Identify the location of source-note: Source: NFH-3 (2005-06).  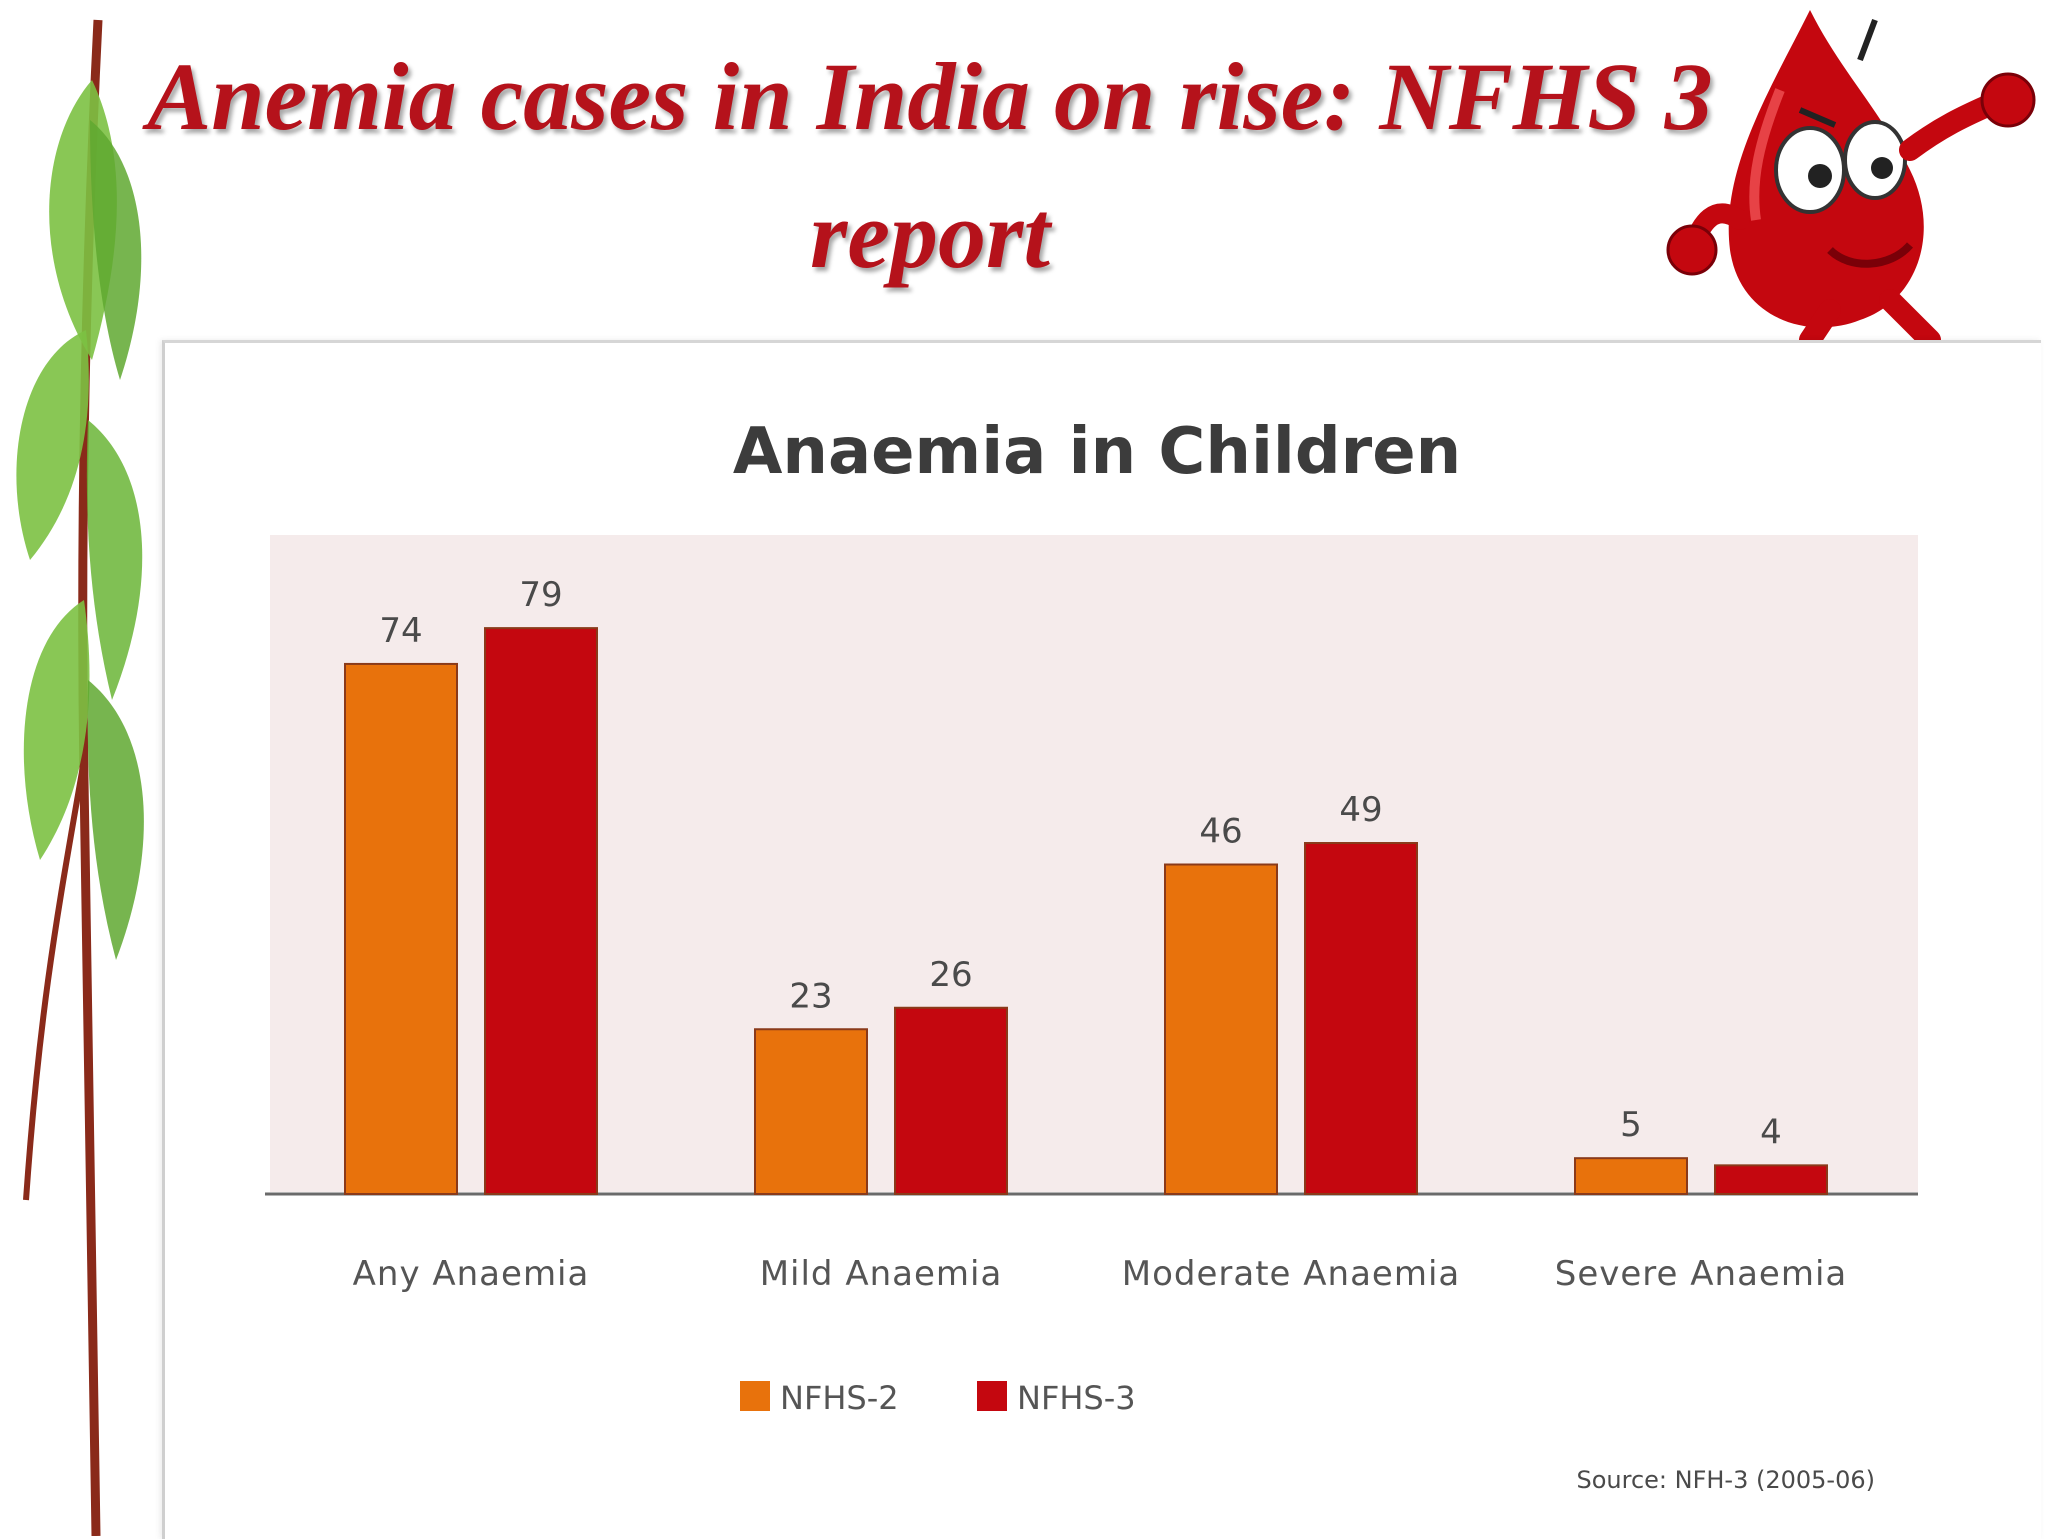
(1725, 1480).